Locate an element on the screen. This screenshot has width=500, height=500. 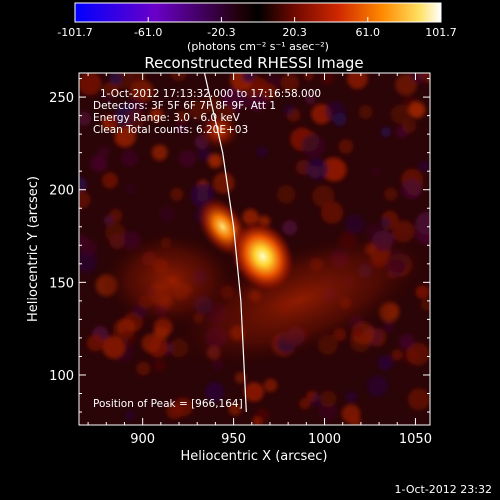
x-tick-label: 900 is located at coordinates (142, 439).